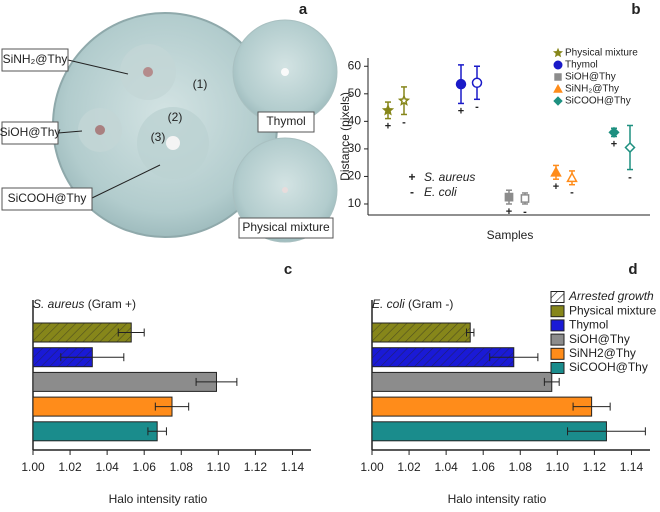 The image size is (660, 512). What do you see at coordinates (158, 137) in the screenshot?
I see `zone-label: (3)` at bounding box center [158, 137].